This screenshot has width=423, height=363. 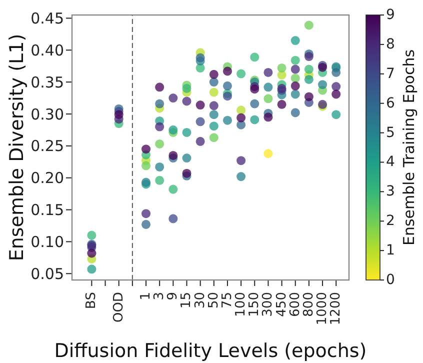 I want to click on y-tick-label: 0.10, so click(x=47, y=242).